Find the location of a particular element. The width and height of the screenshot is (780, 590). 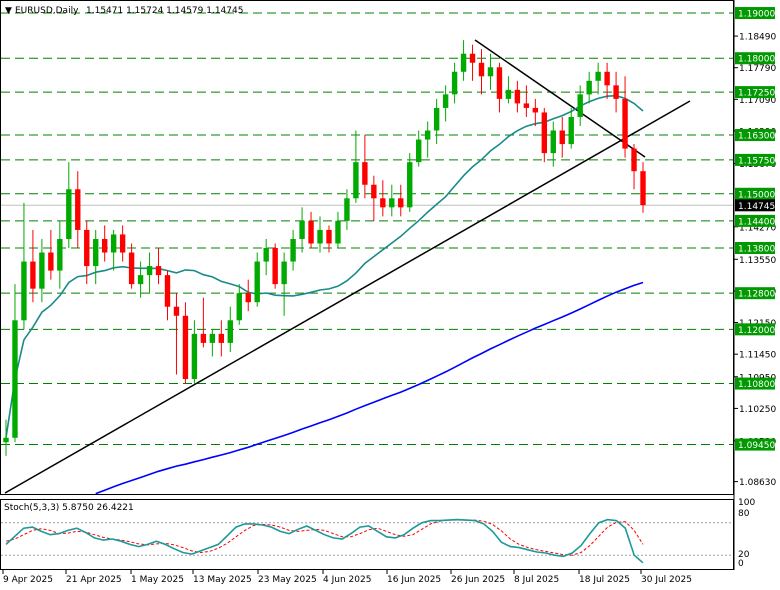

price-tick-label-11: 1.10250 is located at coordinates (757, 410).